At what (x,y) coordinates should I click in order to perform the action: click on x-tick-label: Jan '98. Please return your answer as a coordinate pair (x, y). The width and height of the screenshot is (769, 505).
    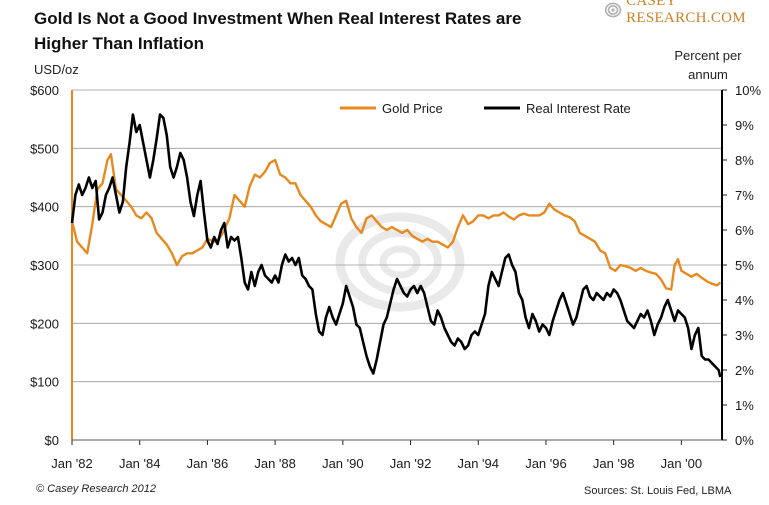
    Looking at the image, I should click on (614, 463).